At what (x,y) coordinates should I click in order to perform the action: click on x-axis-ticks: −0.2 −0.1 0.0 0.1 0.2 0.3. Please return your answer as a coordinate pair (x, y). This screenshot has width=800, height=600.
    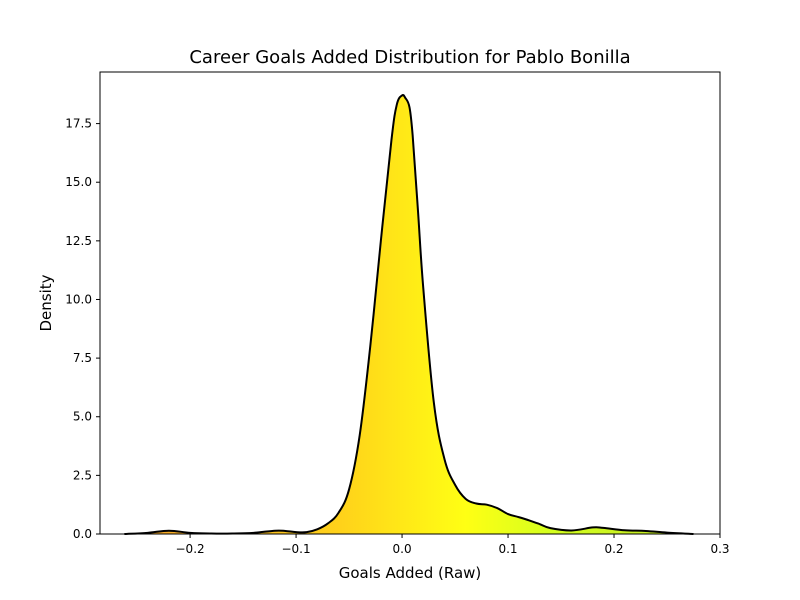
    Looking at the image, I should click on (453, 545).